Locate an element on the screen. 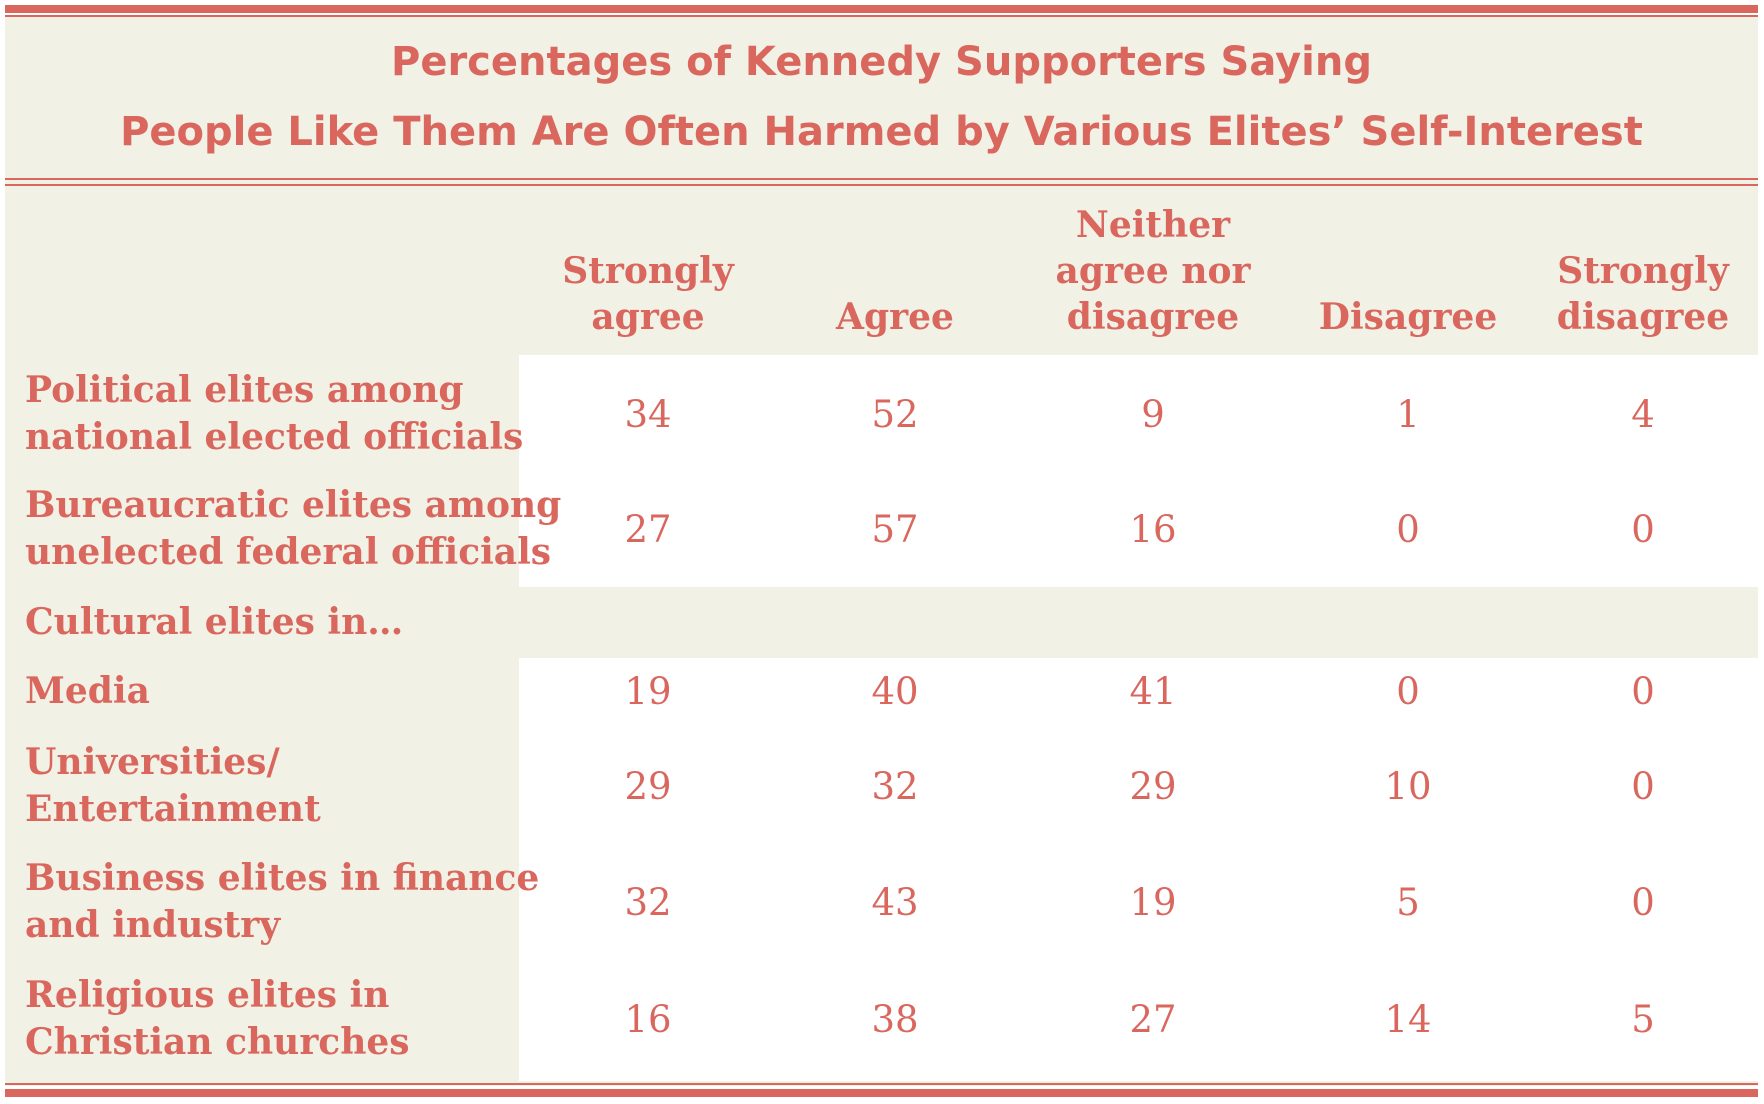 The height and width of the screenshot is (1104, 1764). column-header-4: Disagree is located at coordinates (1408, 270).